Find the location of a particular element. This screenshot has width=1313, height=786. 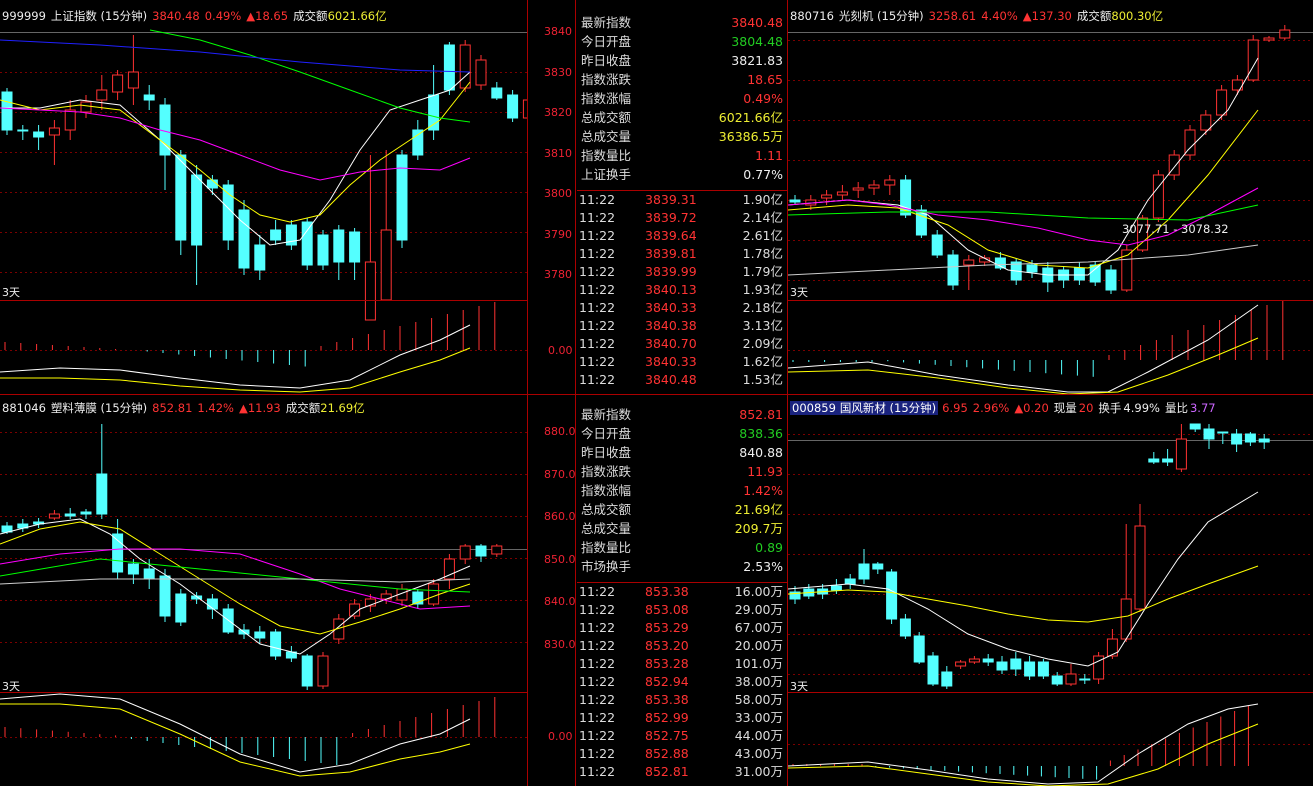

quote-row: 指数涨幅 1.42% is located at coordinates (682, 490).